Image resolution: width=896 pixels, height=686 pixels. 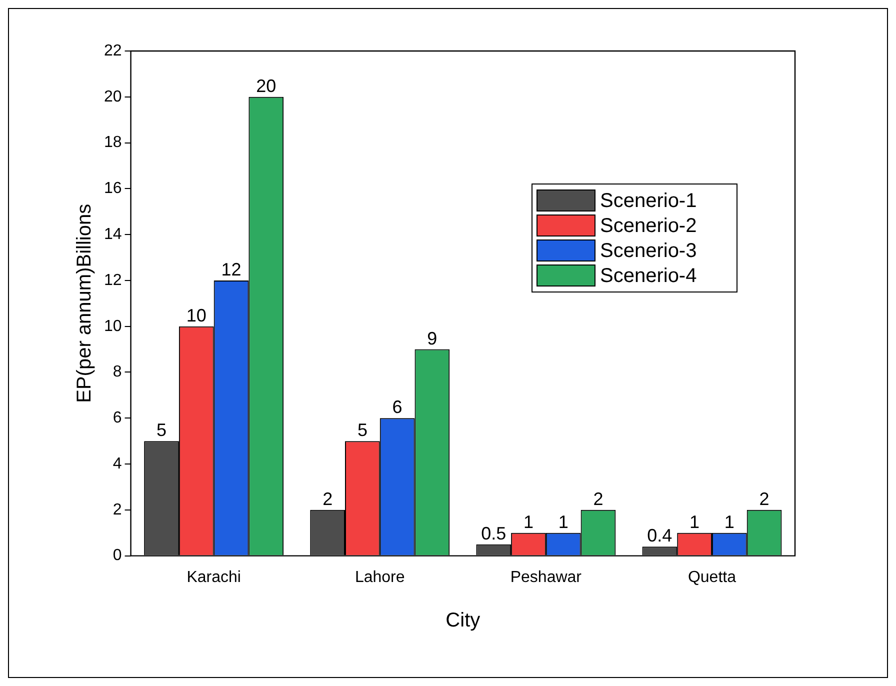 I want to click on legend-label: Scenerio-1, so click(x=648, y=201).